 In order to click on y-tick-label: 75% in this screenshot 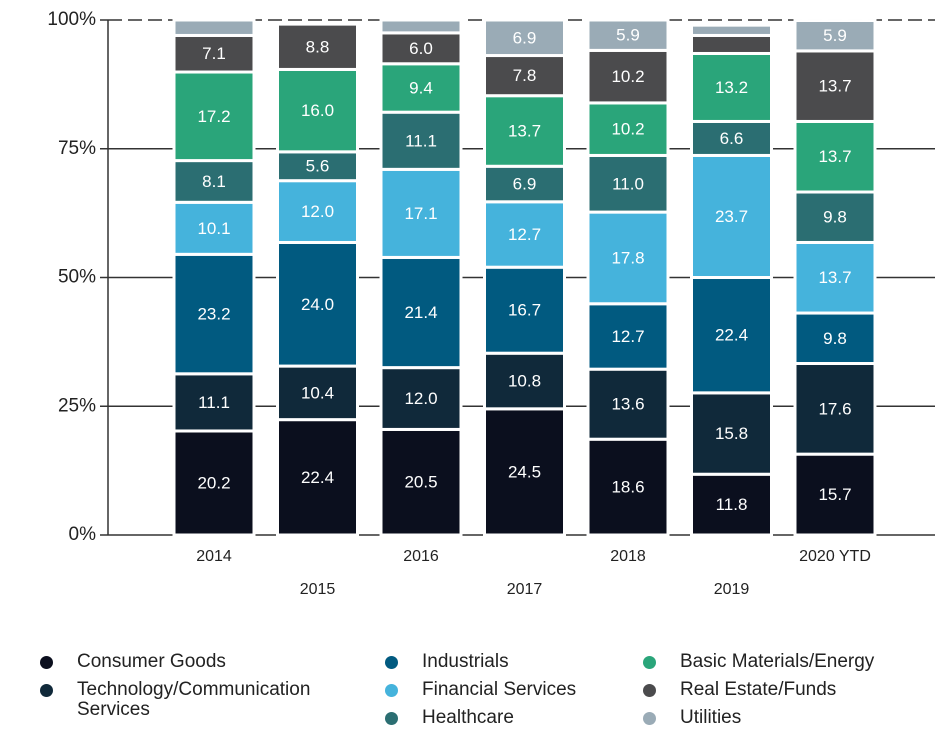, I will do `click(77, 148)`.